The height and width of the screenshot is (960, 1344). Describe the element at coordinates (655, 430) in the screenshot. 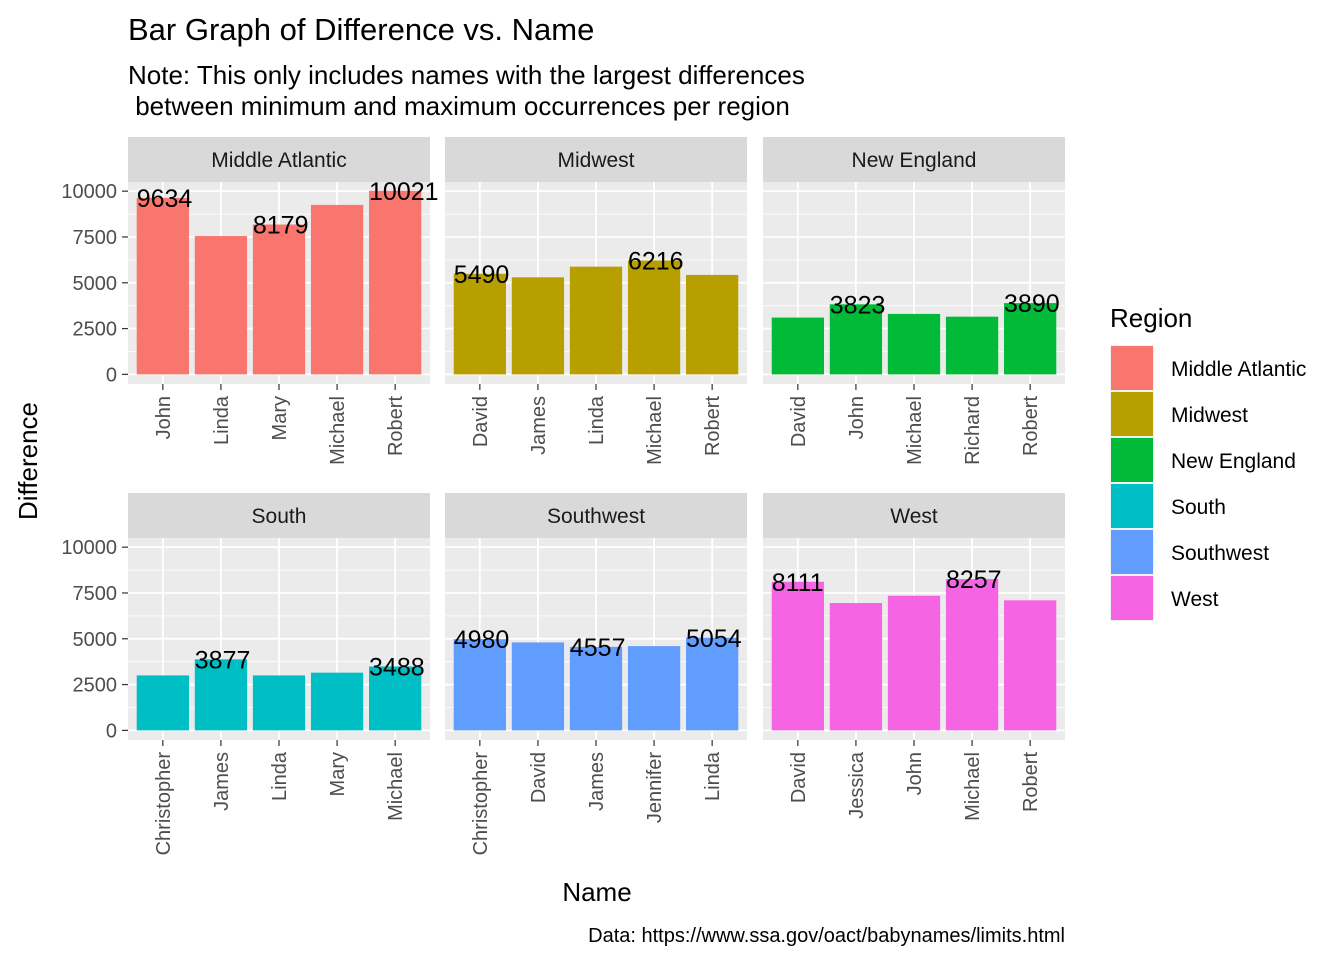

I see `x-tick-label-midwest-michael: Michael` at that location.